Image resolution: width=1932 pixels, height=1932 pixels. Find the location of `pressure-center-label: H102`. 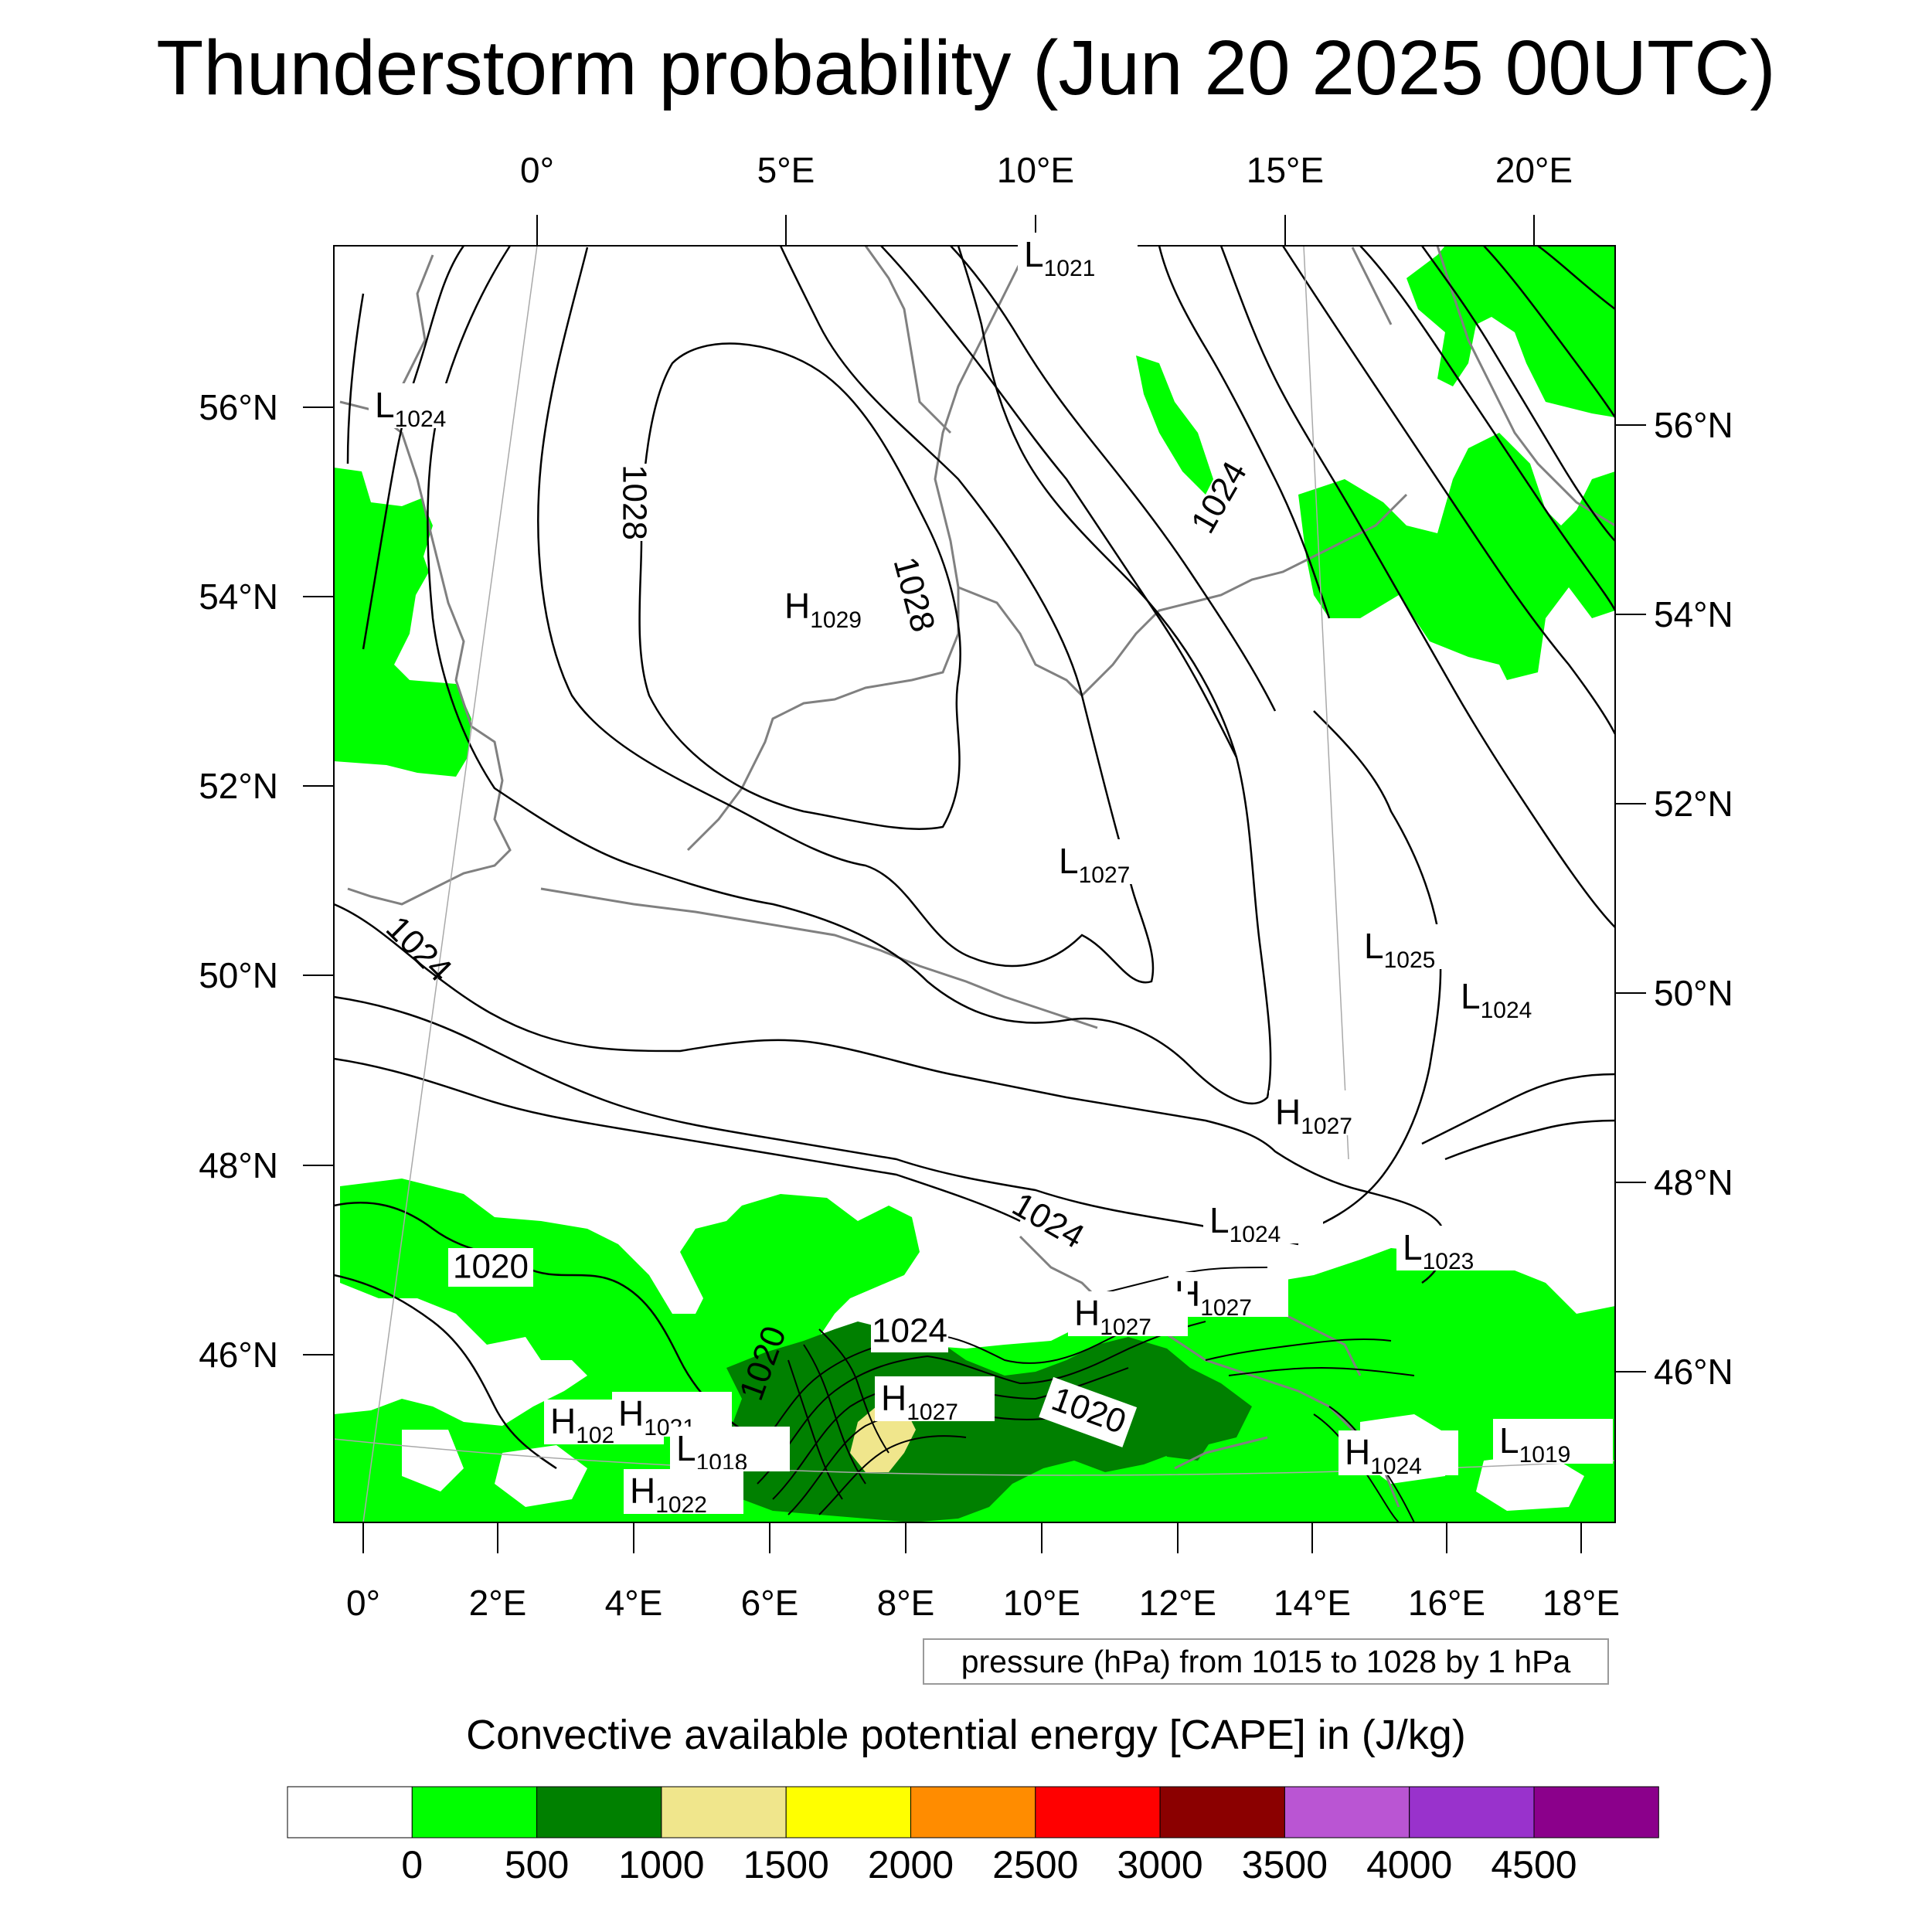

pressure-center-label: H102 is located at coordinates (582, 1425).